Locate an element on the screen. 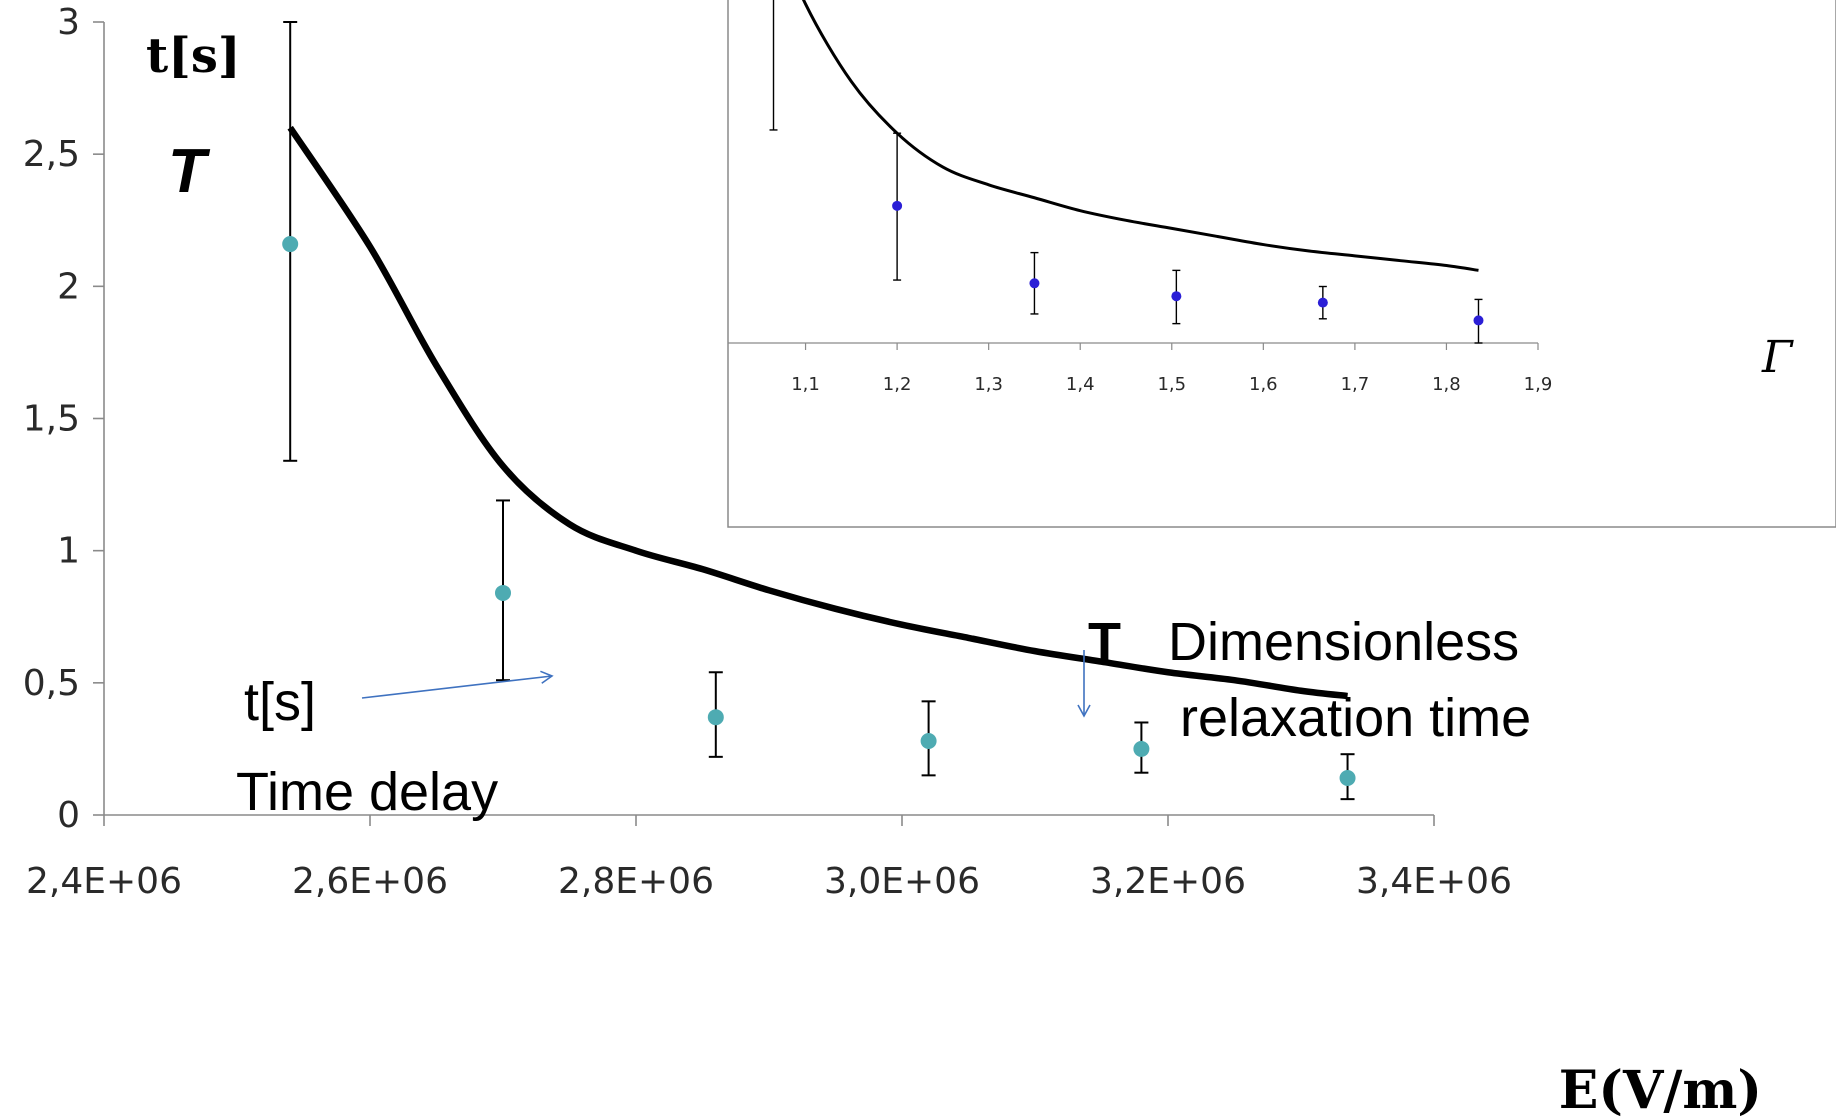 This screenshot has width=1836, height=1119. curve-label: T is located at coordinates (1104, 642).